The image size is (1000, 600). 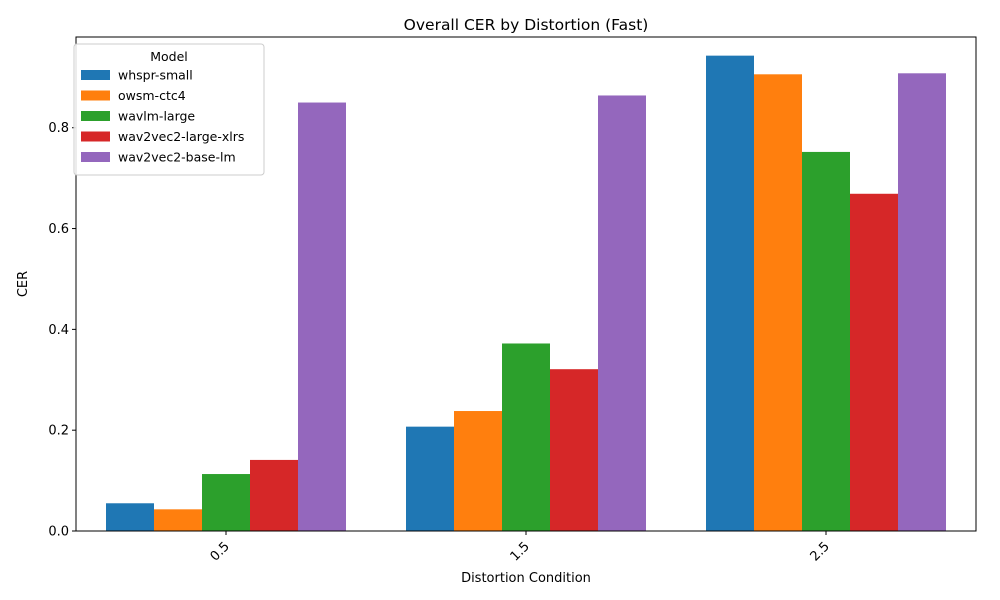 What do you see at coordinates (58, 532) in the screenshot?
I see `y-tick-label: 0.0` at bounding box center [58, 532].